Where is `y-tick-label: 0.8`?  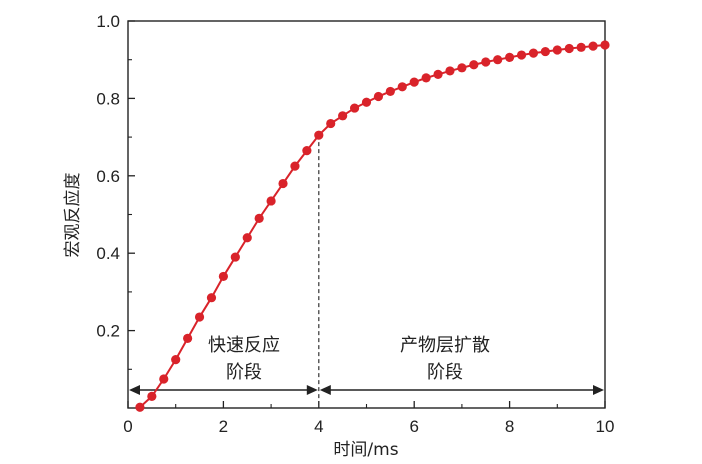 y-tick-label: 0.8 is located at coordinates (108, 98).